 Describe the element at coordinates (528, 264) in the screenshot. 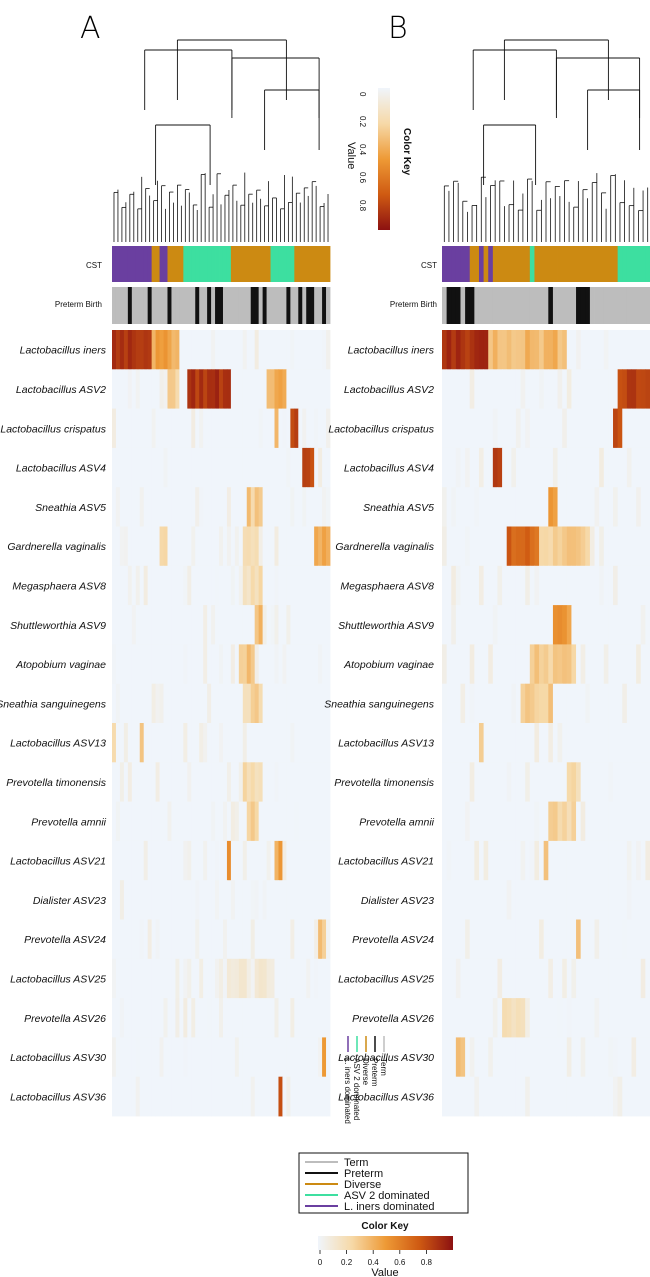

I see `panel-b-cst-cell` at that location.